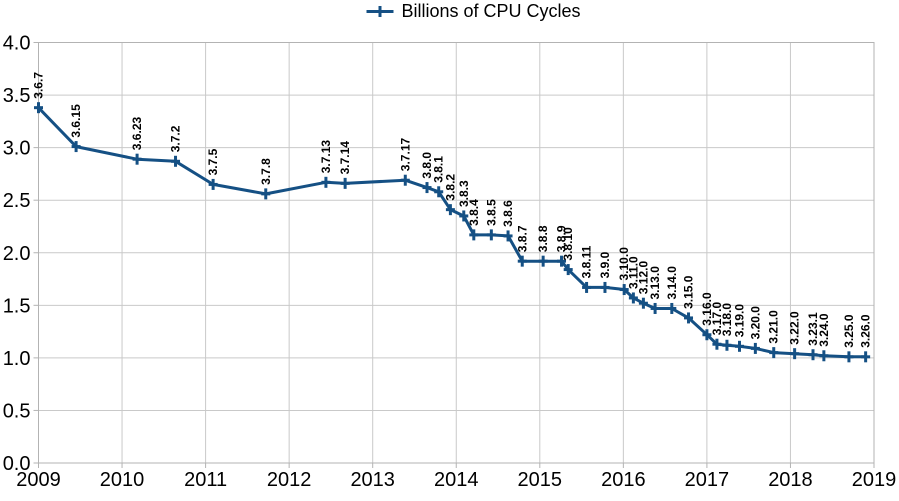 The image size is (899, 501). Describe the element at coordinates (605, 264) in the screenshot. I see `data-point-label: 3.9.0` at that location.